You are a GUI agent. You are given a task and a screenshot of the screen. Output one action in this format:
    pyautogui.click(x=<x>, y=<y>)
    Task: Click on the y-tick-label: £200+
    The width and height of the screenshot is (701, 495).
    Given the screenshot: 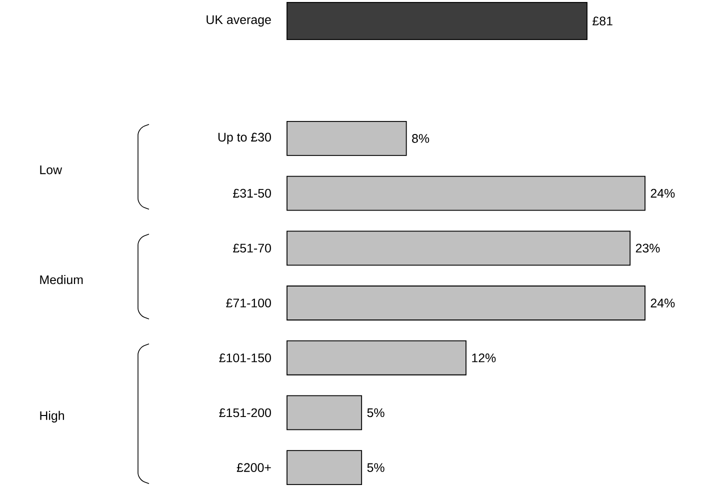 What is the action you would take?
    pyautogui.click(x=253, y=467)
    